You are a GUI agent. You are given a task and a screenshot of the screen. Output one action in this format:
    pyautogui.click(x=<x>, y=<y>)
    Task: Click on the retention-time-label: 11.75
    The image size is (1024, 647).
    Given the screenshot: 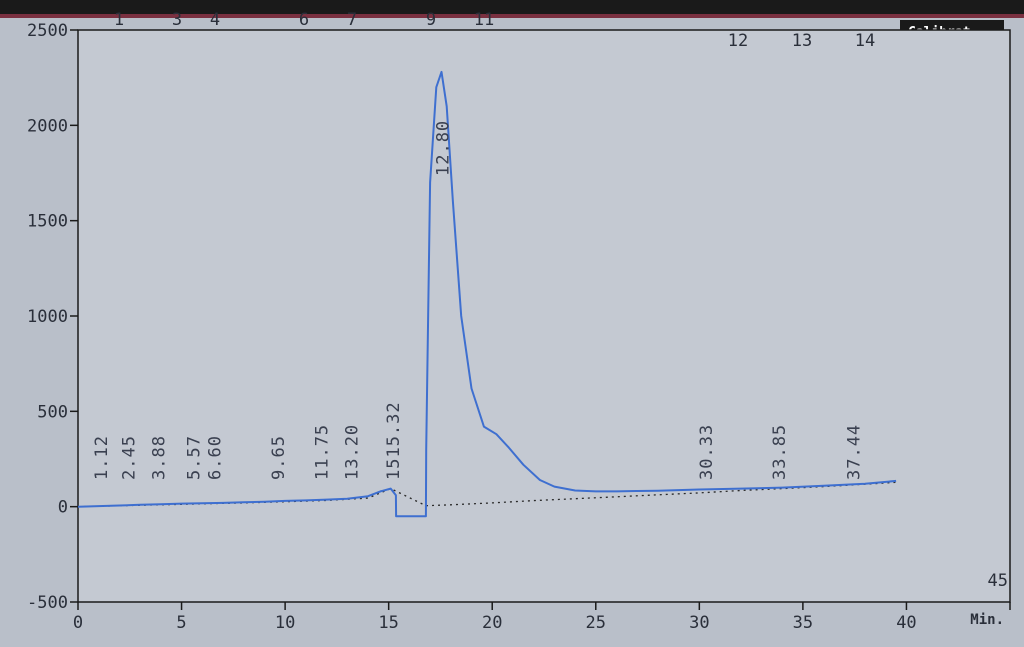 What is the action you would take?
    pyautogui.click(x=322, y=452)
    